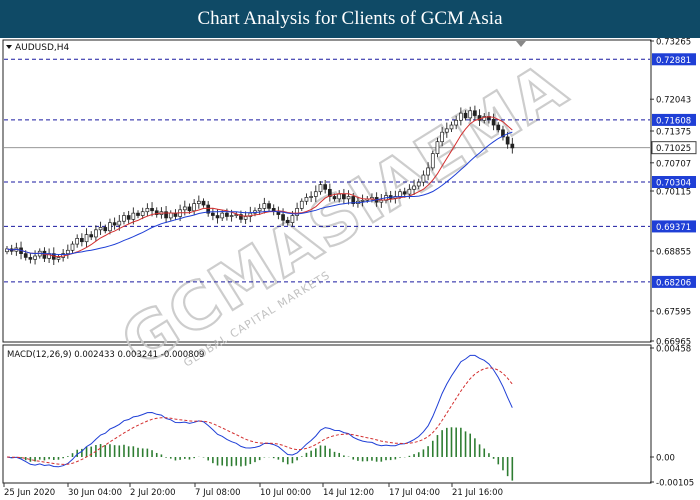 This screenshot has height=500, width=700. What do you see at coordinates (673, 350) in the screenshot?
I see `macd-axis-label: 0.00458` at bounding box center [673, 350].